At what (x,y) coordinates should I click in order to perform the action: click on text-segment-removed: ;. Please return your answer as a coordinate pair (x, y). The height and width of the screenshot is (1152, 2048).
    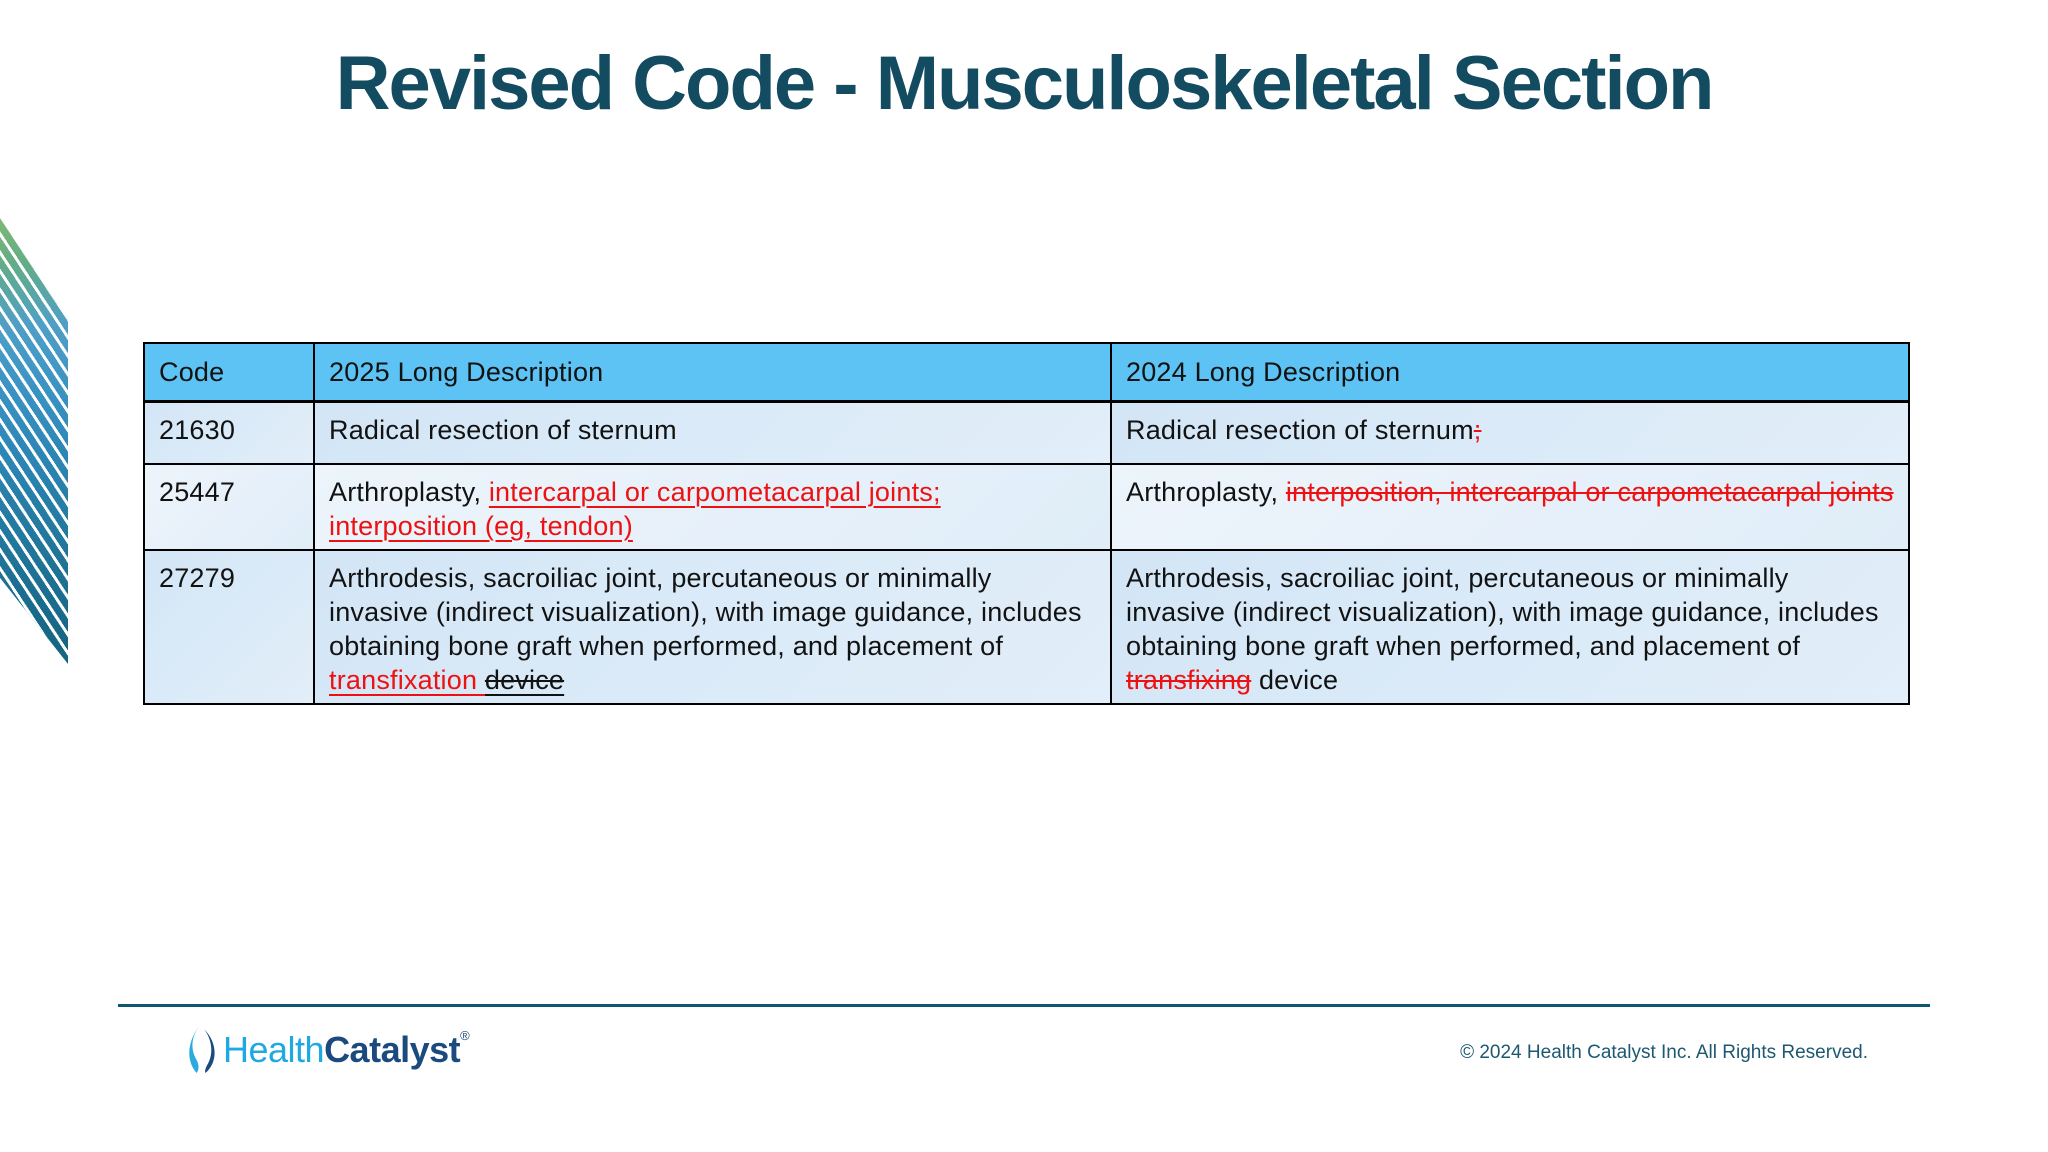
    Looking at the image, I should click on (1477, 429).